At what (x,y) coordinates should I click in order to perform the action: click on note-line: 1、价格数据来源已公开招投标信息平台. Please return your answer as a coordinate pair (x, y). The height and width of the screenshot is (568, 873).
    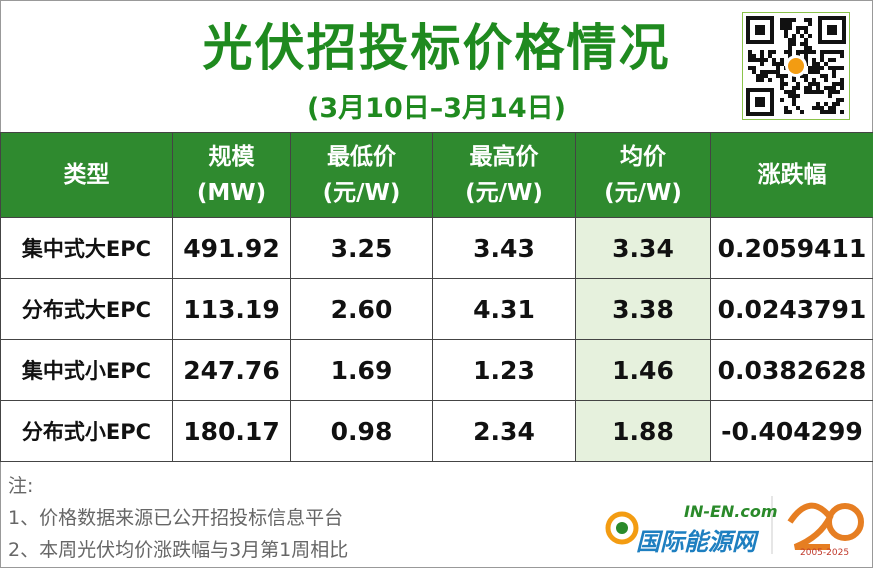
    Looking at the image, I should click on (176, 518).